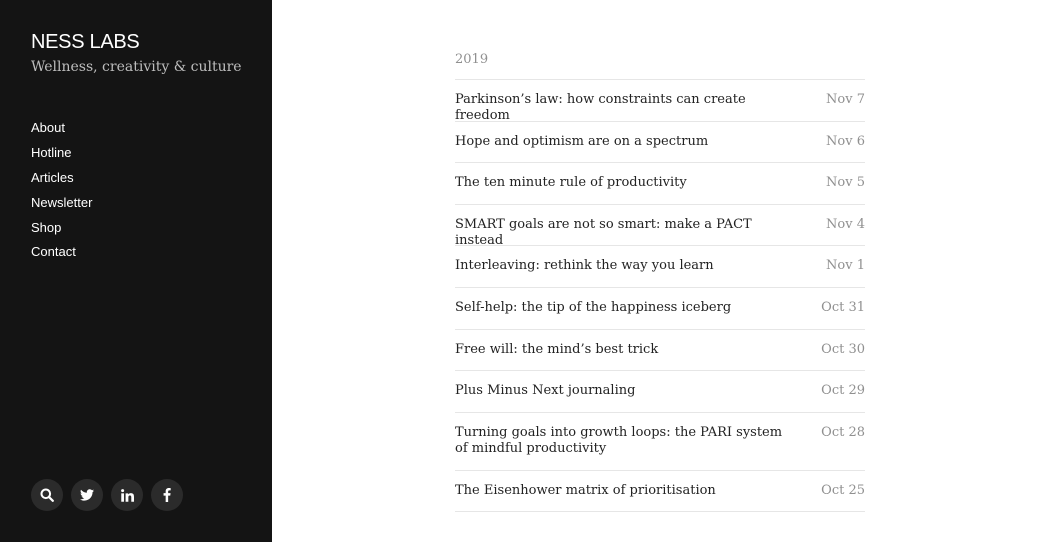  What do you see at coordinates (582, 141) in the screenshot?
I see `post-title-link: Hope and optimism are on a spectrum` at bounding box center [582, 141].